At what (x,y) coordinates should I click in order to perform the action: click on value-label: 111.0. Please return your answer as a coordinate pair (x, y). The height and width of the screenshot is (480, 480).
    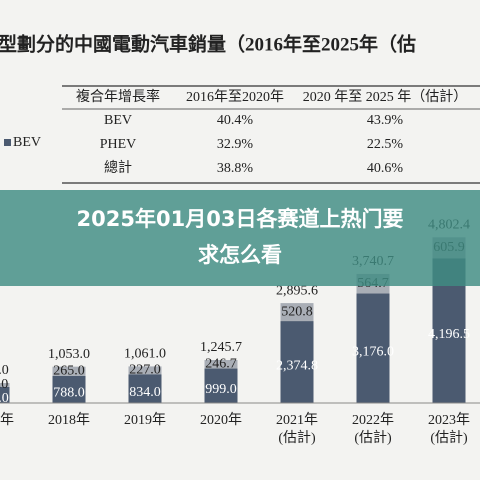
    Looking at the image, I should click on (4, 384).